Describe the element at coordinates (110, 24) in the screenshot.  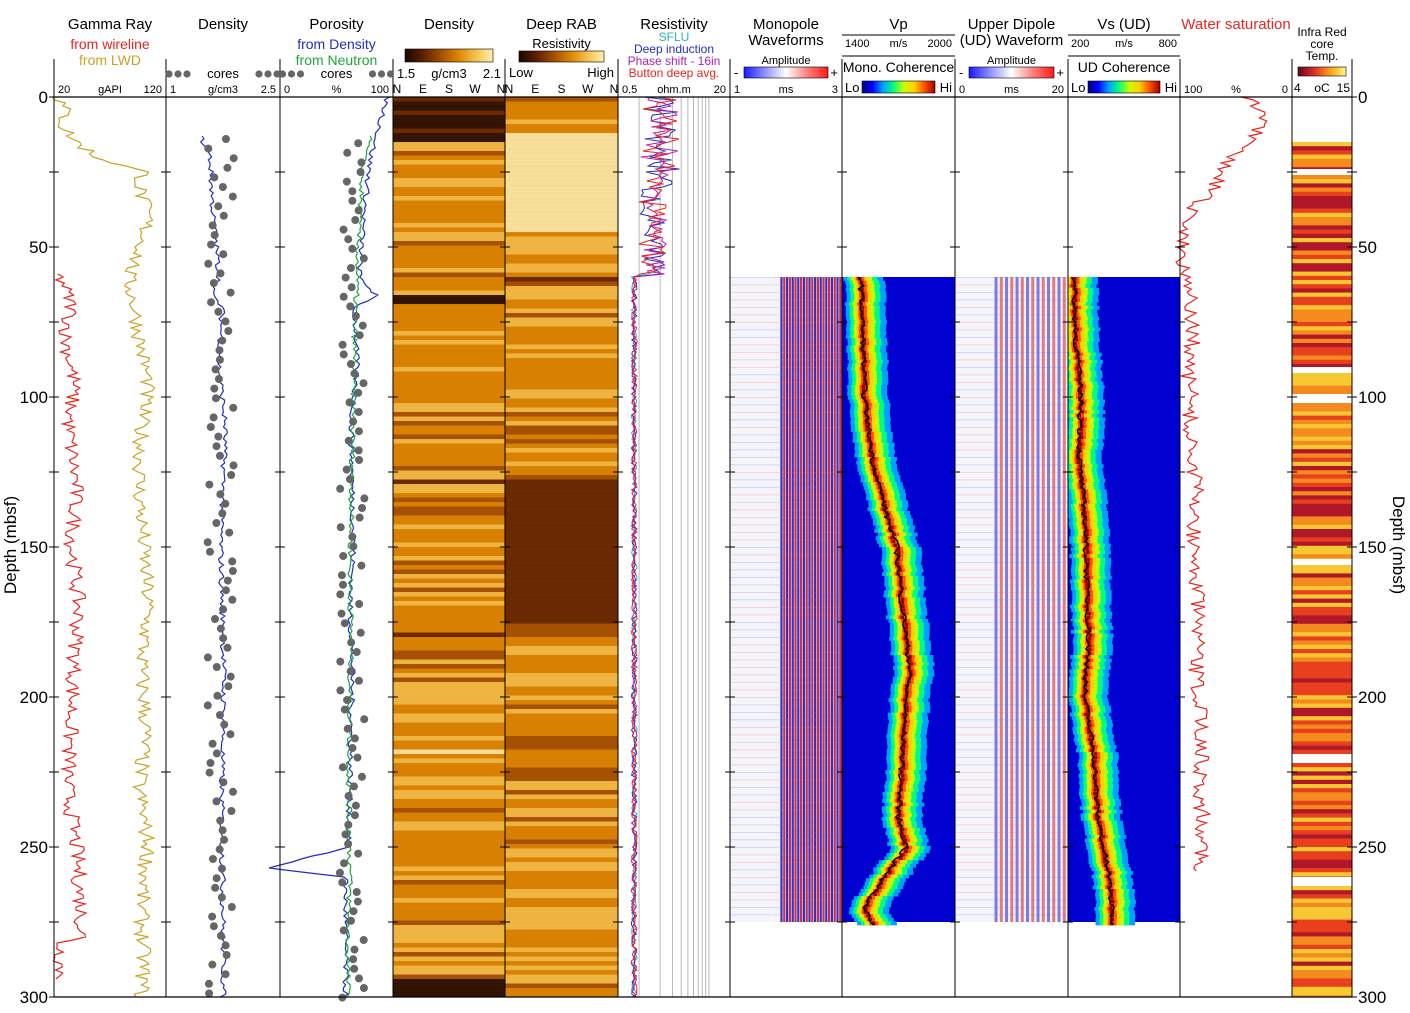
I see `track-title-gamma: Gamma Ray` at that location.